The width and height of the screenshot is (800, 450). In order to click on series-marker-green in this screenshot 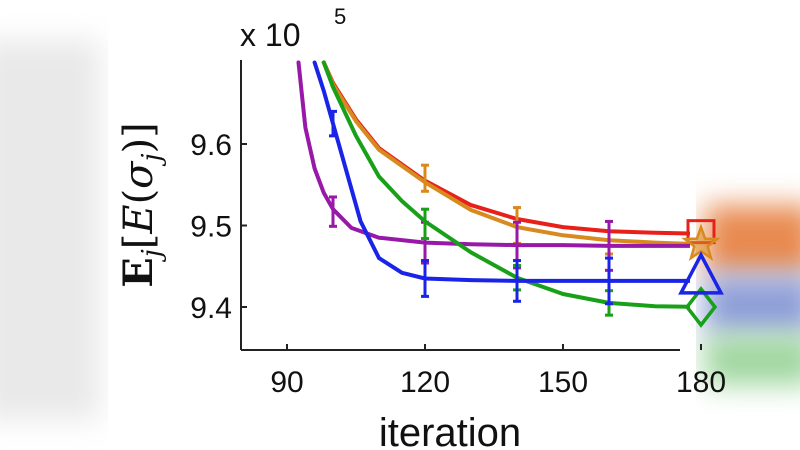, I will do `click(701, 307)`.